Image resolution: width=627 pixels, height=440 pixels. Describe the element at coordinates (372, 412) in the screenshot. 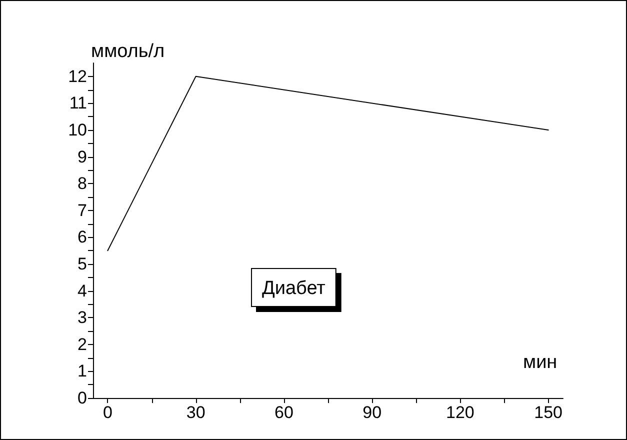

I see `x-tick-label: 90` at that location.